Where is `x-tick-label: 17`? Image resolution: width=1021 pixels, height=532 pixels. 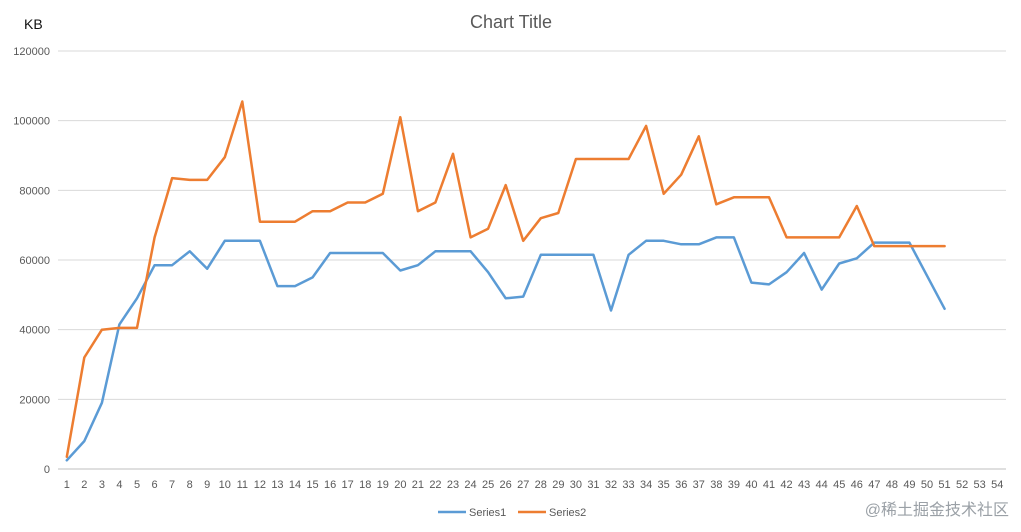 x-tick-label: 17 is located at coordinates (348, 485).